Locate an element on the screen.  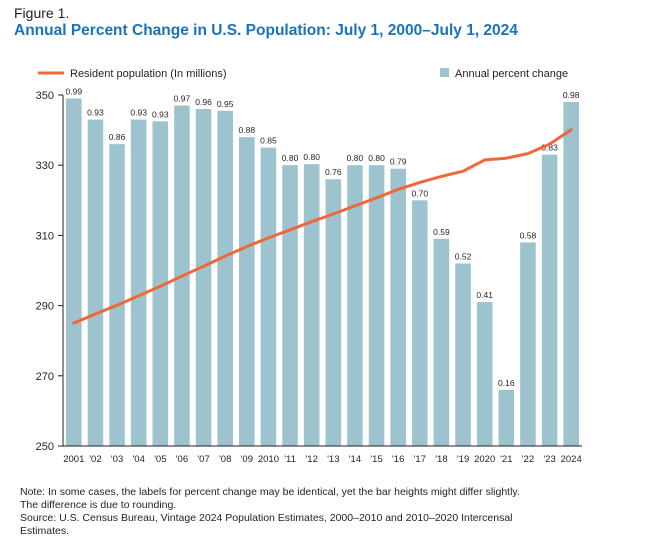
x-tick-label: '02 is located at coordinates (95, 459).